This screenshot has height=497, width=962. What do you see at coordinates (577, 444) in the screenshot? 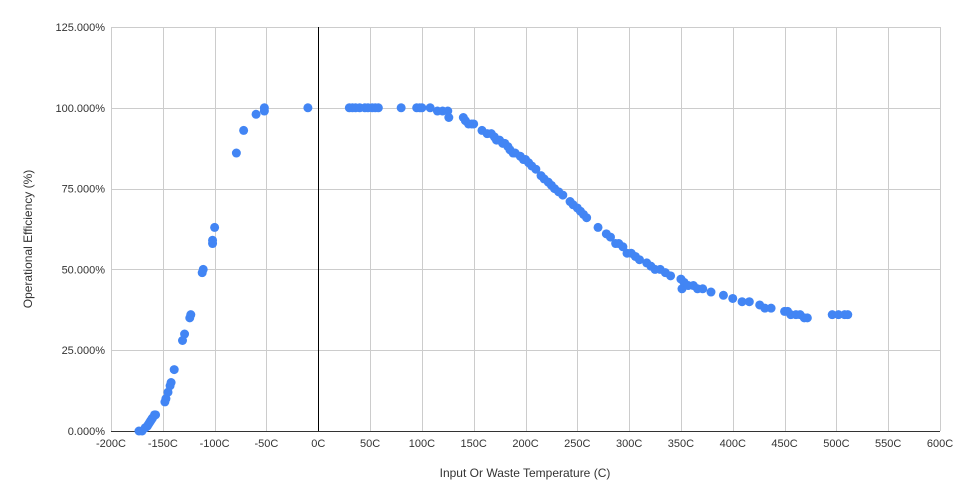
I see `x-tick-label: 250C` at bounding box center [577, 444].